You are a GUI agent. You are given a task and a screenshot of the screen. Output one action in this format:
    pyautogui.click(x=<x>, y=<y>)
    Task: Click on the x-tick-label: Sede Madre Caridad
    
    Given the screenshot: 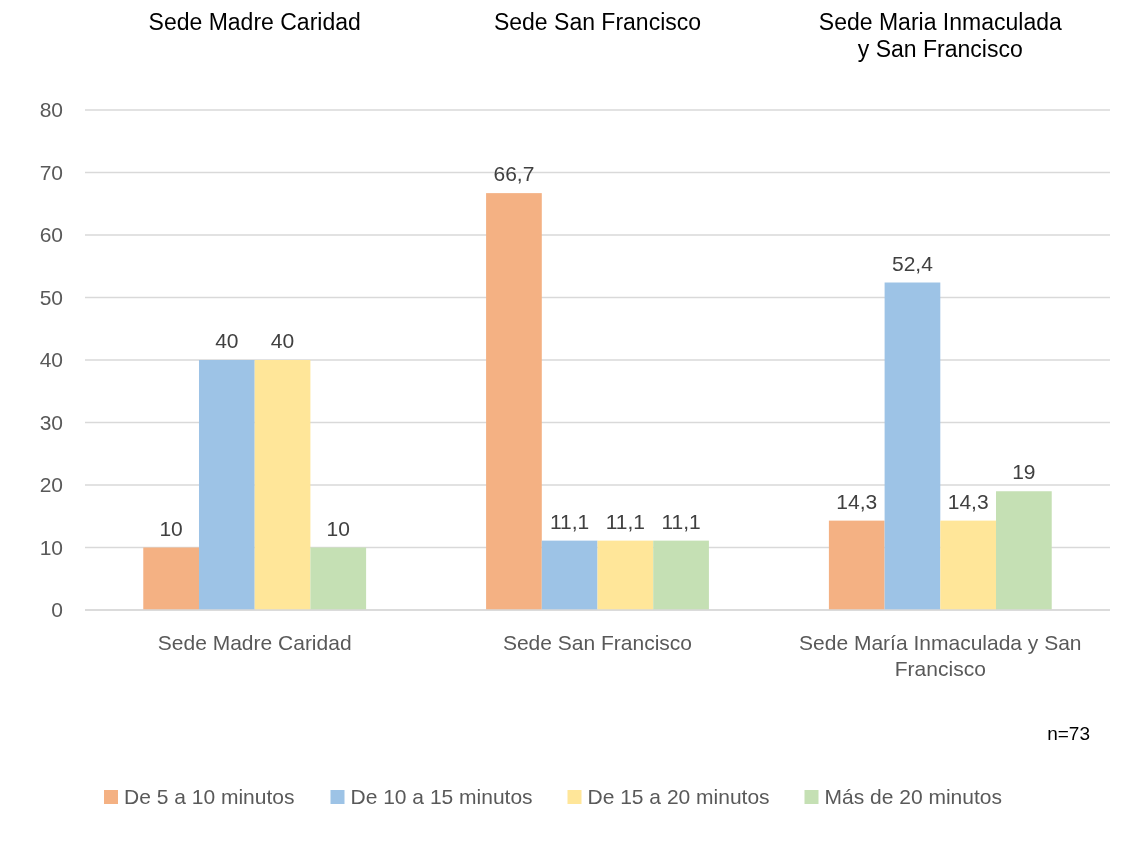 What is the action you would take?
    pyautogui.click(x=254, y=642)
    